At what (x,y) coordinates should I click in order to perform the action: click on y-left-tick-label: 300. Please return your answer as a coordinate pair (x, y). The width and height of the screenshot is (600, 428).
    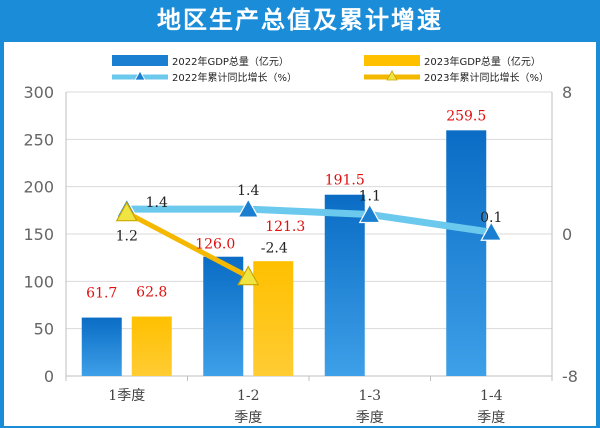
    Looking at the image, I should click on (38, 92).